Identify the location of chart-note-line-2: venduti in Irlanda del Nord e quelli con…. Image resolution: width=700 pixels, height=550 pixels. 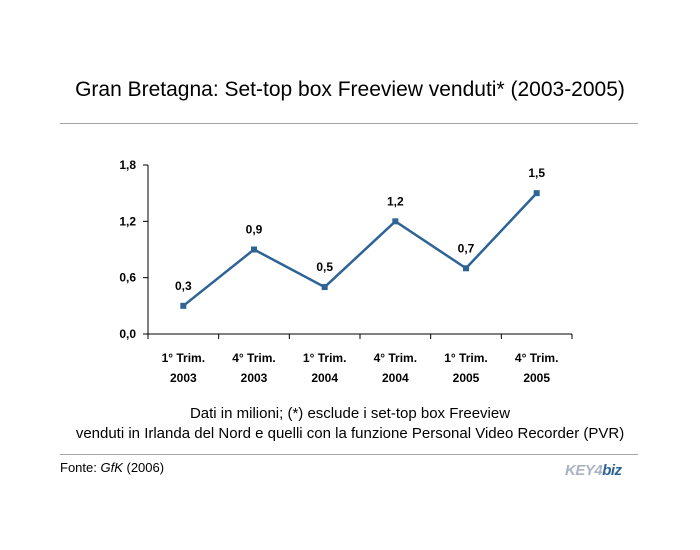
(350, 433).